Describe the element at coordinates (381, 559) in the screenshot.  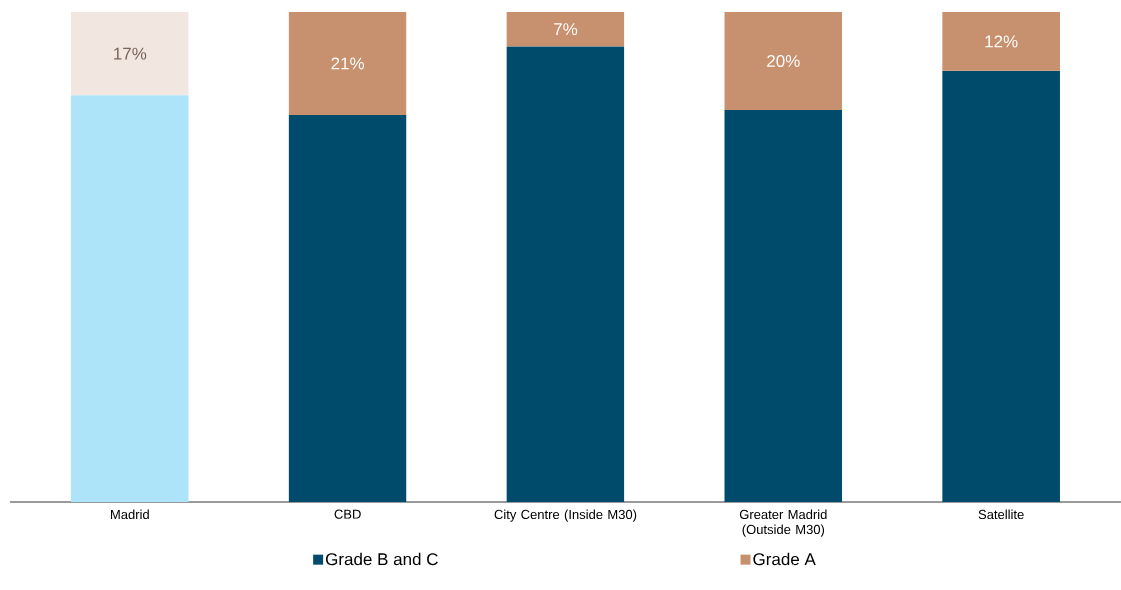
I see `legend-label: Grade B and C` at that location.